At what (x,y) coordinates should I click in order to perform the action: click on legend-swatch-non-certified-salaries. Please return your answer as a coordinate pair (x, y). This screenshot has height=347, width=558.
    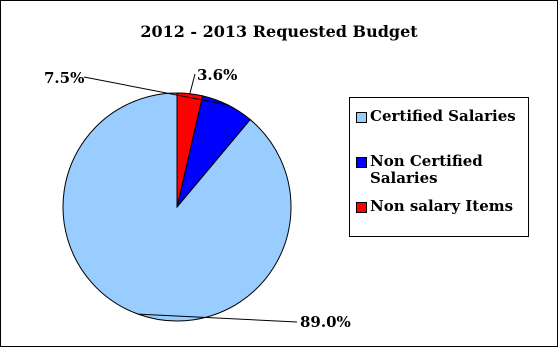
    Looking at the image, I should click on (361, 162).